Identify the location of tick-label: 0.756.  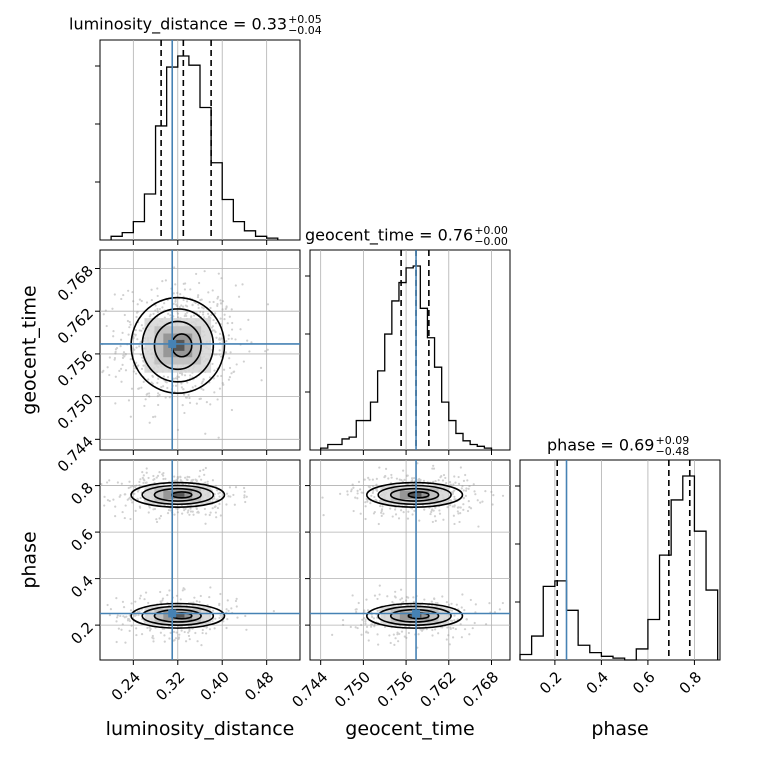
(75, 368).